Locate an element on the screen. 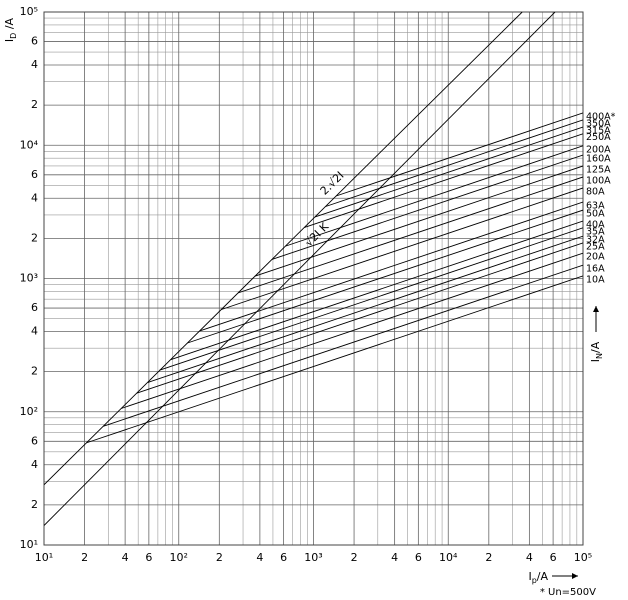 The width and height of the screenshot is (628, 600). y-tick-label: 10² is located at coordinates (29, 411).